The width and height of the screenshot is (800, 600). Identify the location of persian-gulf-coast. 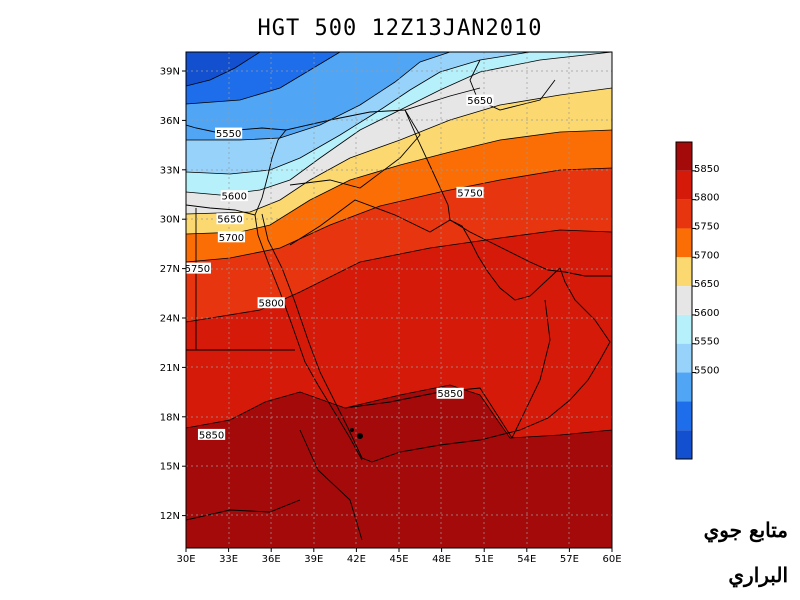
(505, 260).